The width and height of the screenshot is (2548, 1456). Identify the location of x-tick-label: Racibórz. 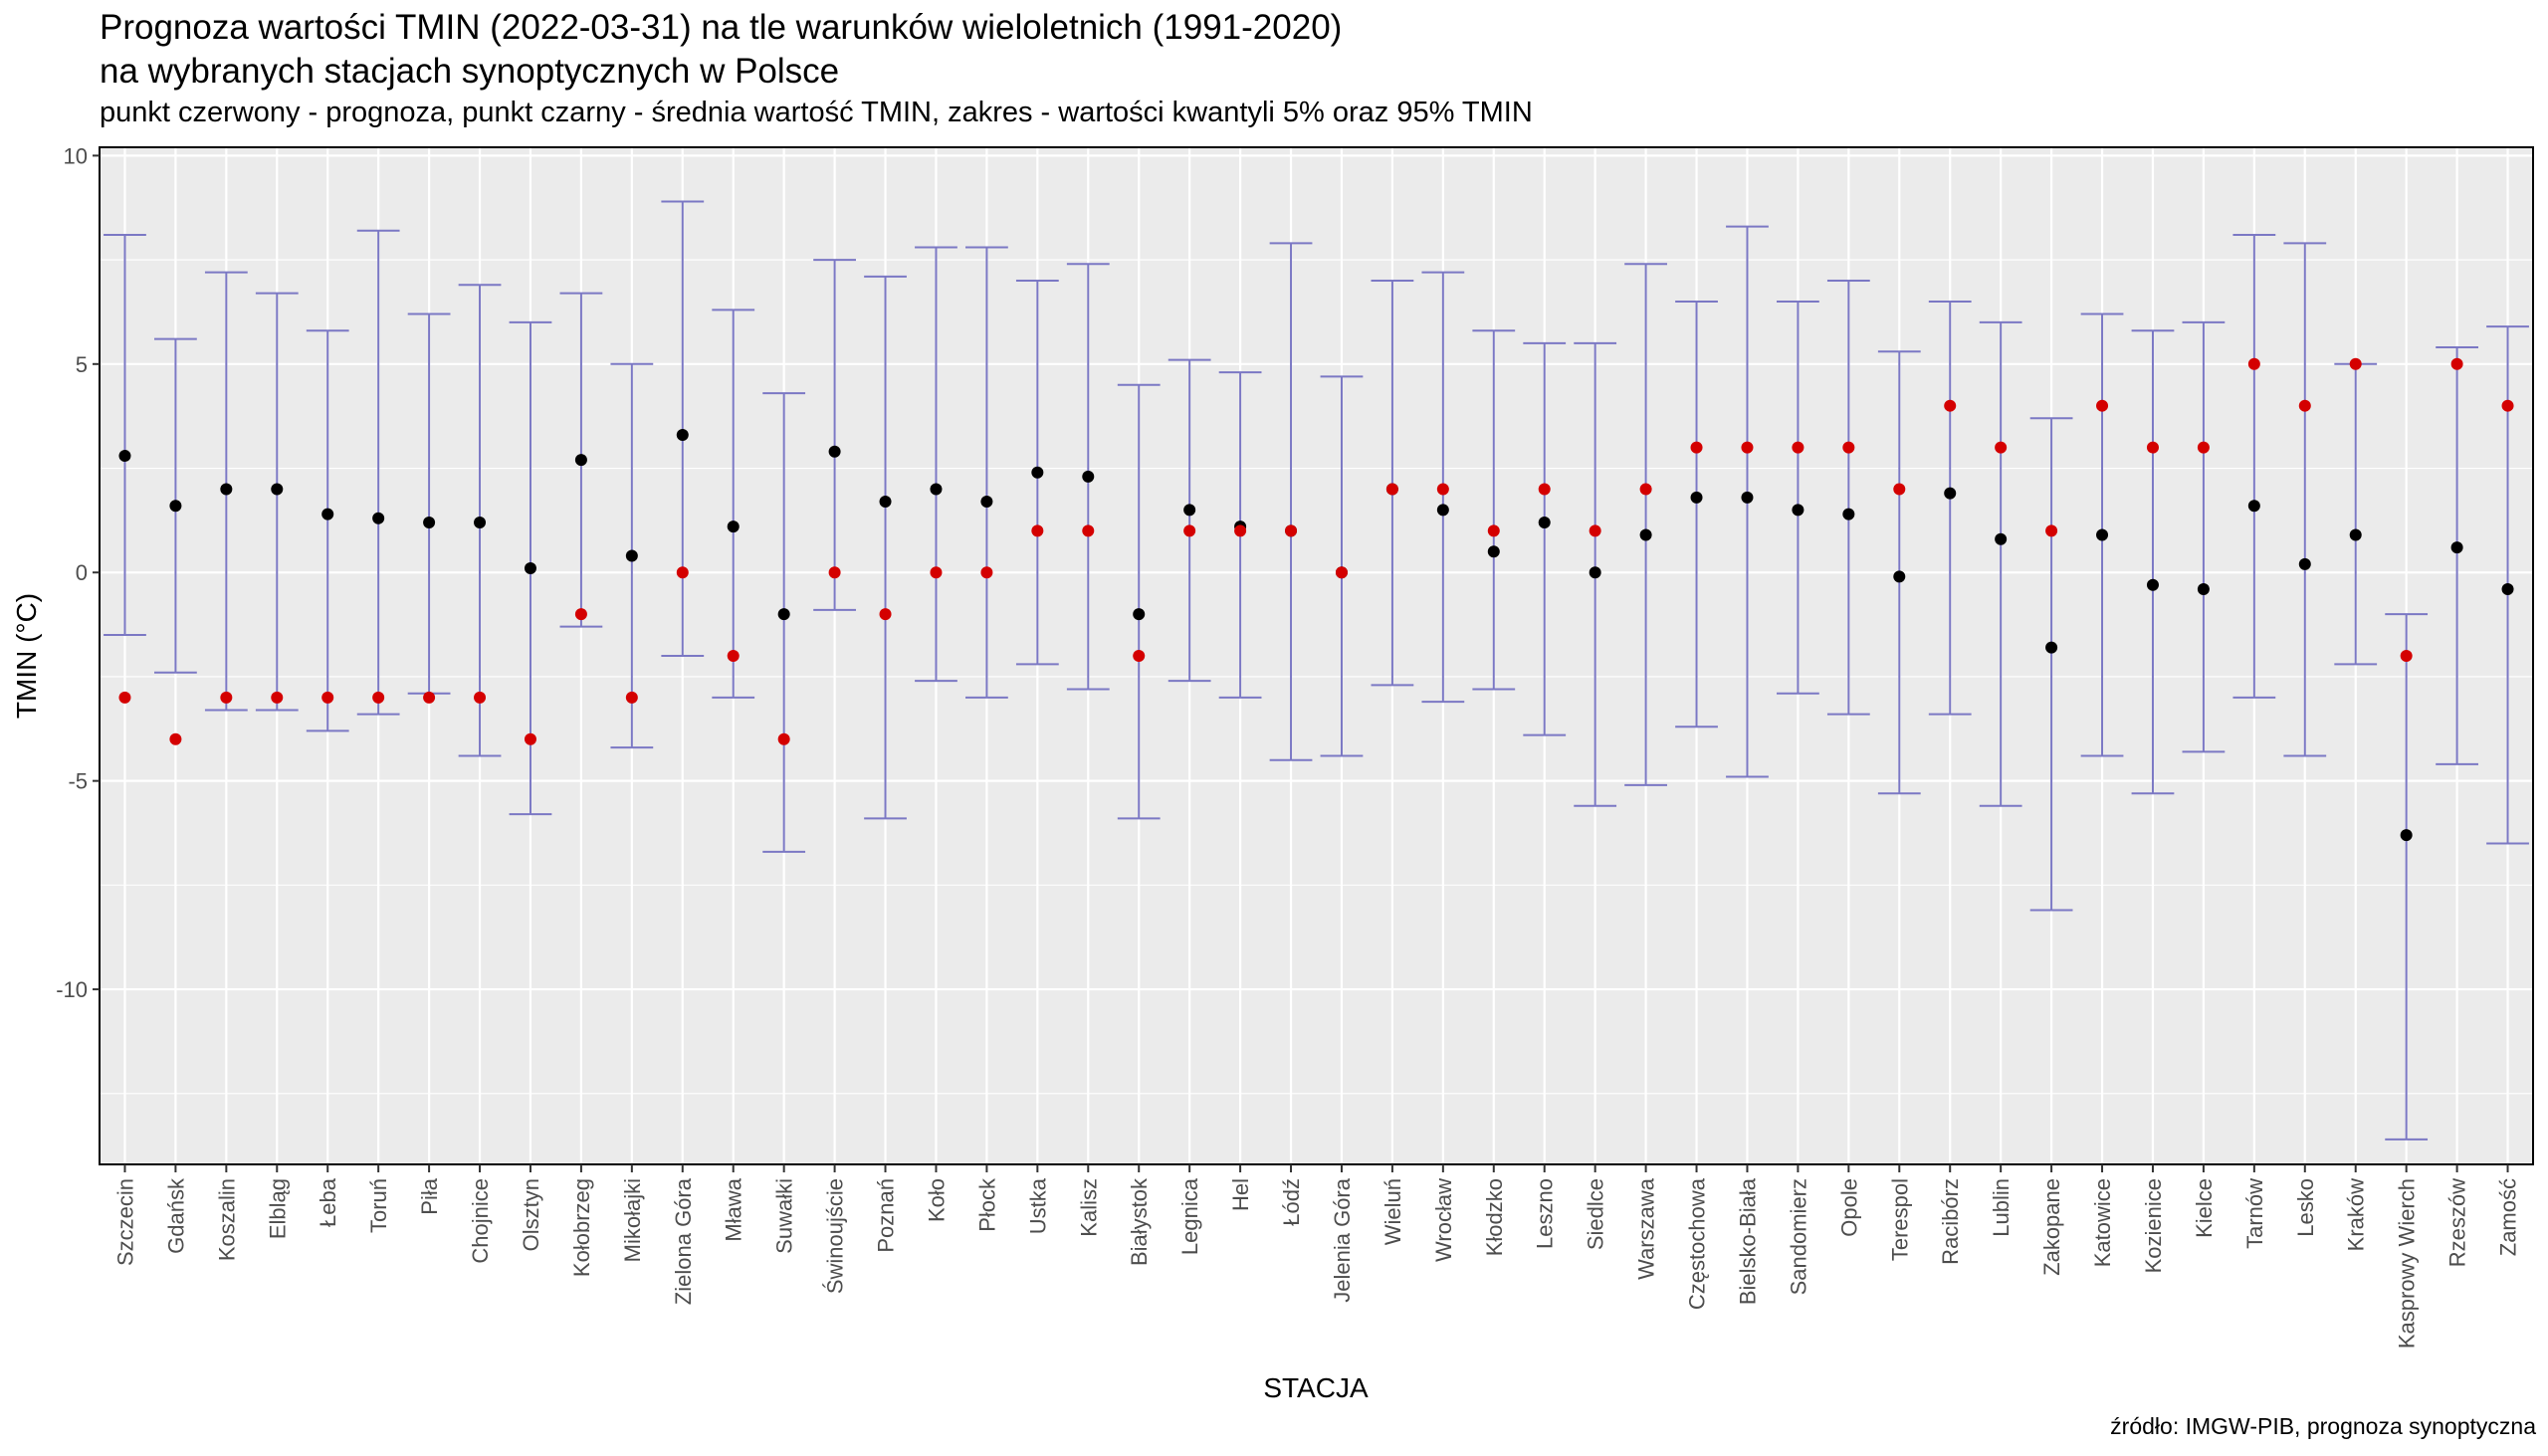
(1950, 1221).